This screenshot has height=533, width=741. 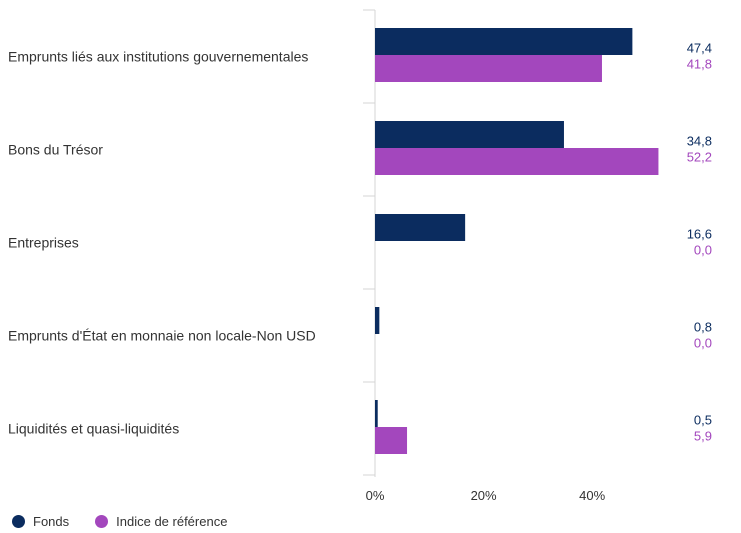 I want to click on legend-item-indice: Indice de référence, so click(x=161, y=521).